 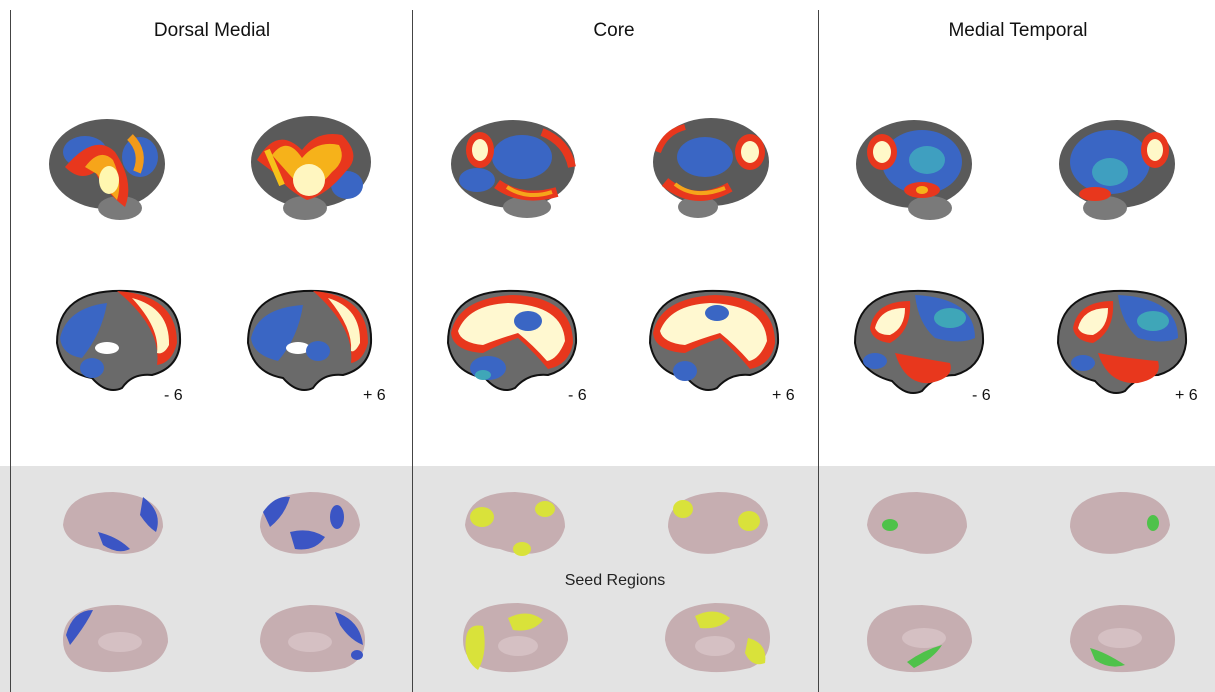 What do you see at coordinates (310, 523) in the screenshot?
I see `dorsal-medial-seed-lateral-right-brain` at bounding box center [310, 523].